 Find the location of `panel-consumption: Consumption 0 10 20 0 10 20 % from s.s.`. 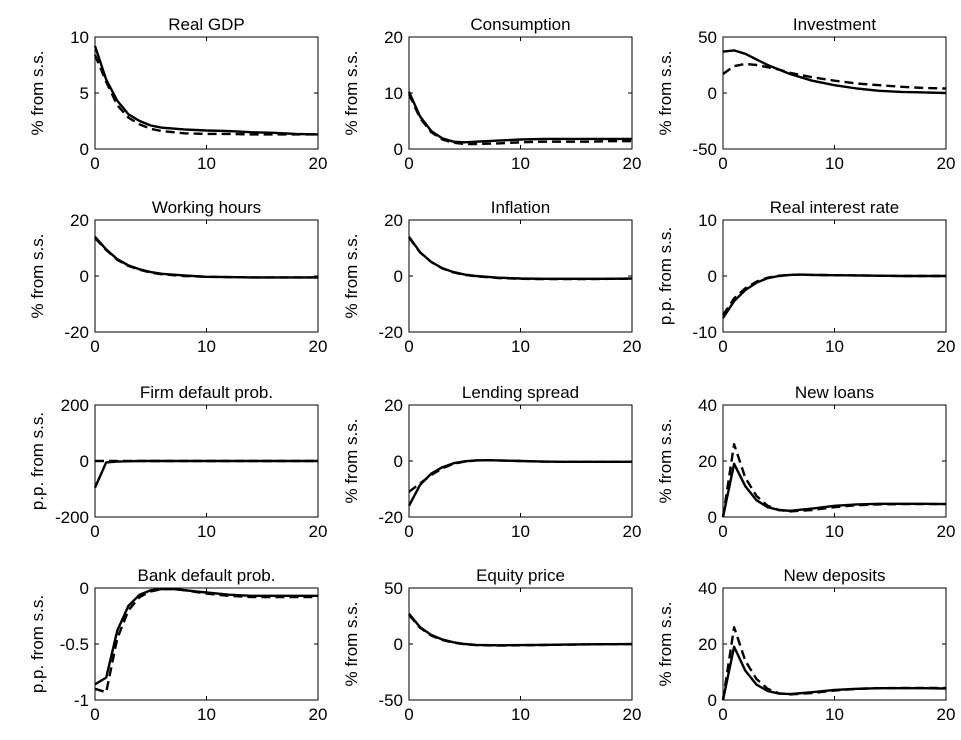

panel-consumption: Consumption 0 10 20 0 10 20 % from s.s. is located at coordinates (491, 94).